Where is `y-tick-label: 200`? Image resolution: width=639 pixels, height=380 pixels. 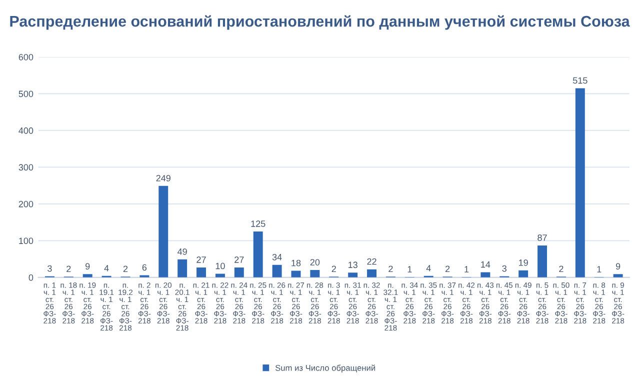
y-tick-label: 200 is located at coordinates (26, 204).